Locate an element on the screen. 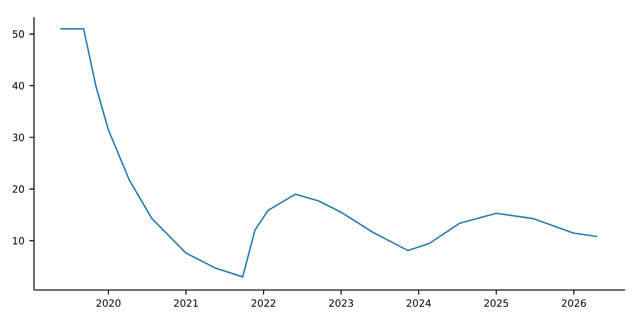 This screenshot has width=640, height=320. x-tick-label: 2021 is located at coordinates (186, 303).